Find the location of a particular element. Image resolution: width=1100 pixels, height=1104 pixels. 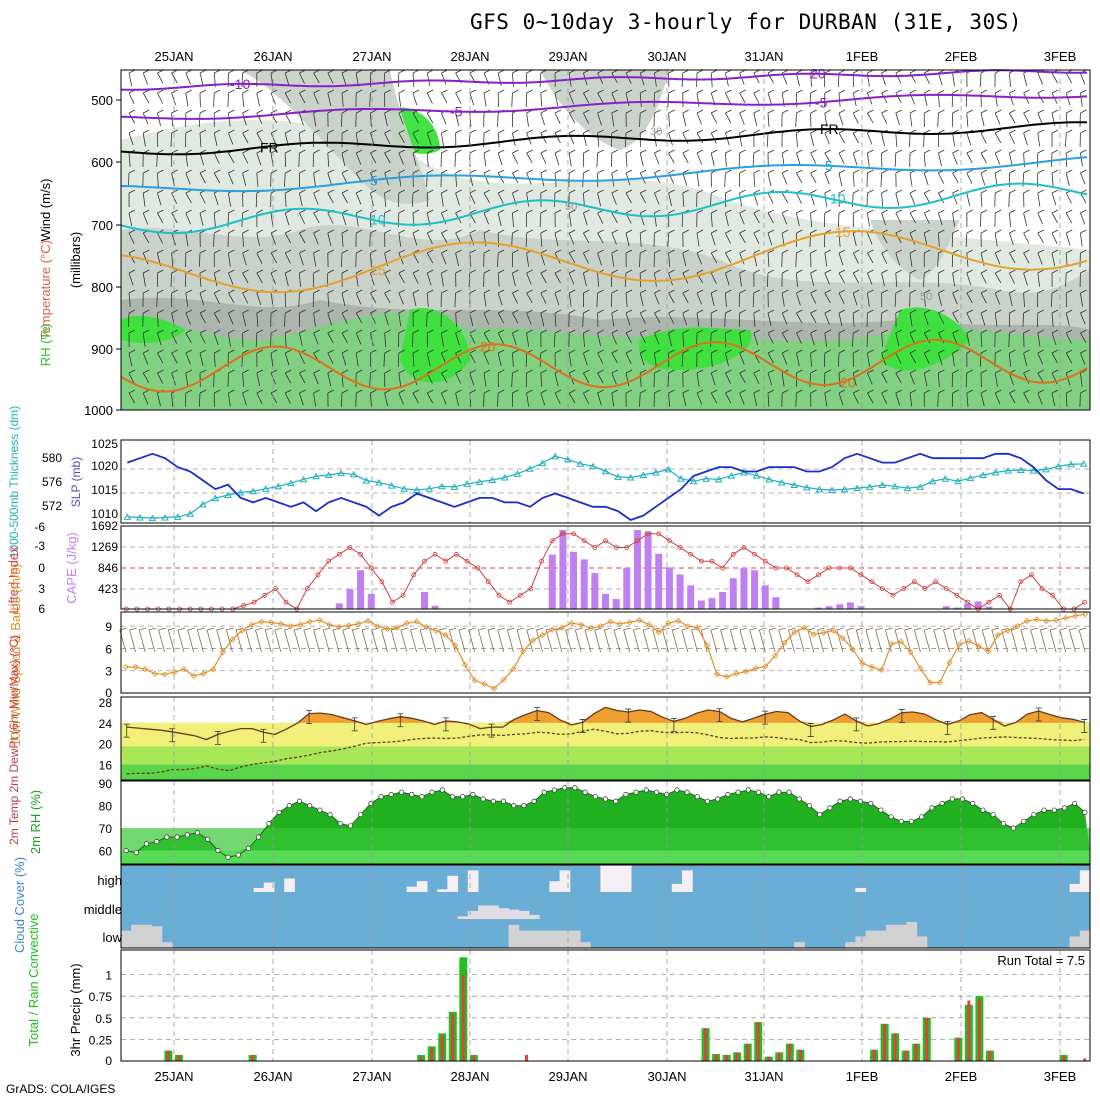

temp-tick-label: 20 is located at coordinates (106, 745).